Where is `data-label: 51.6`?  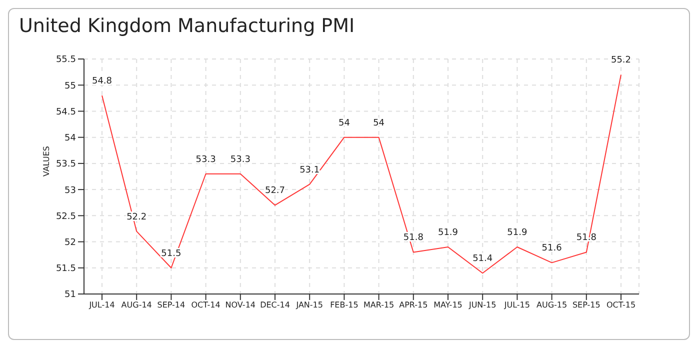
data-label: 51.6 is located at coordinates (552, 249).